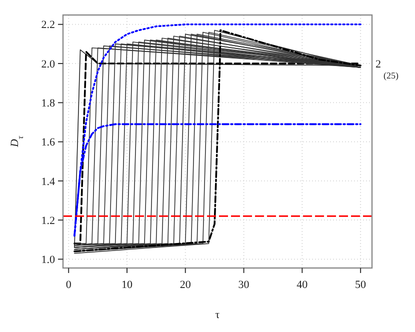  Describe the element at coordinates (48, 260) in the screenshot. I see `y-tick-label: 1.0` at that location.